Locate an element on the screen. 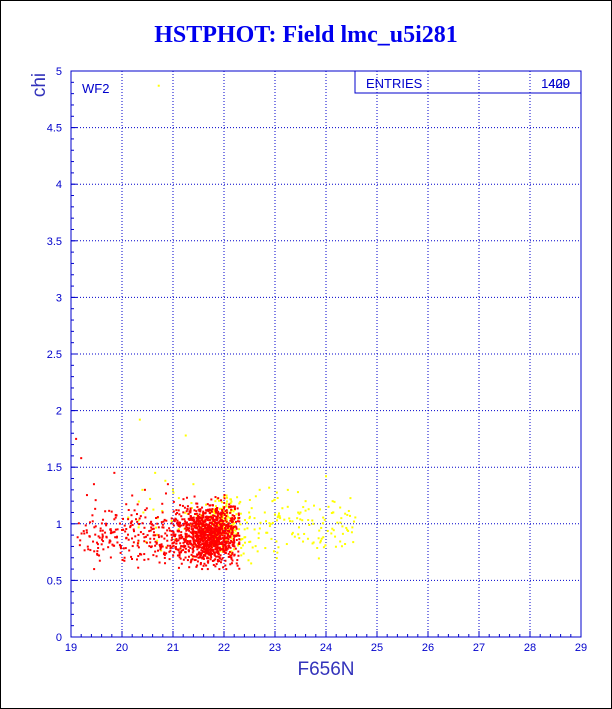 The image size is (612, 709). y-tick-label: 4.5 is located at coordinates (54, 129).